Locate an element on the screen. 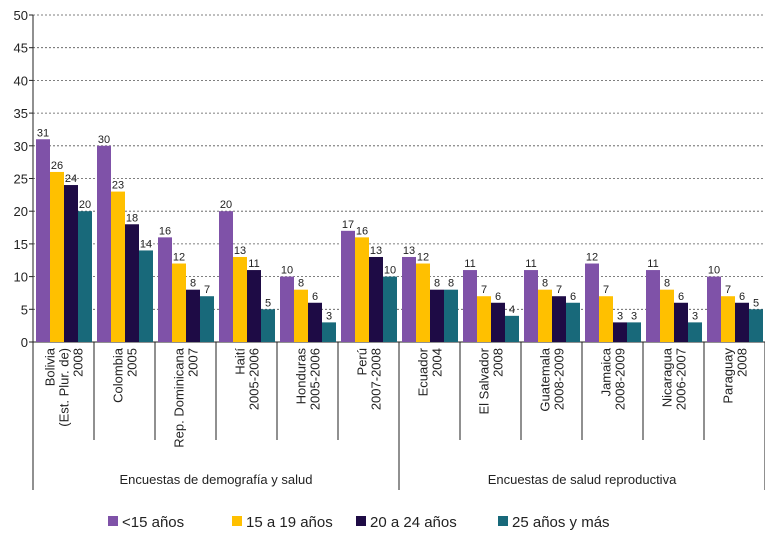  x-tick-label: Rep. Dominicana is located at coordinates (179, 397).